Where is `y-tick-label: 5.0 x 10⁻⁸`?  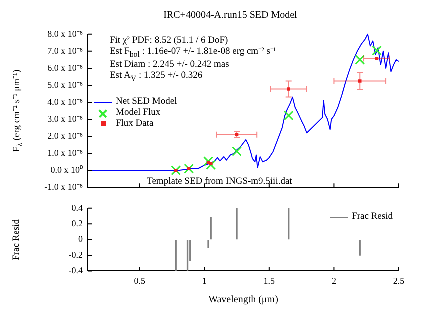 y-tick-label: 5.0 x 10⁻⁸ is located at coordinates (65, 85).